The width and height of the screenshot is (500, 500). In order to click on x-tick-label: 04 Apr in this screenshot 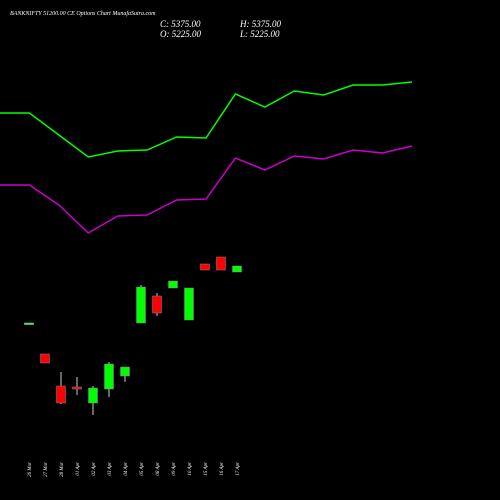, I will do `click(126, 469)`.